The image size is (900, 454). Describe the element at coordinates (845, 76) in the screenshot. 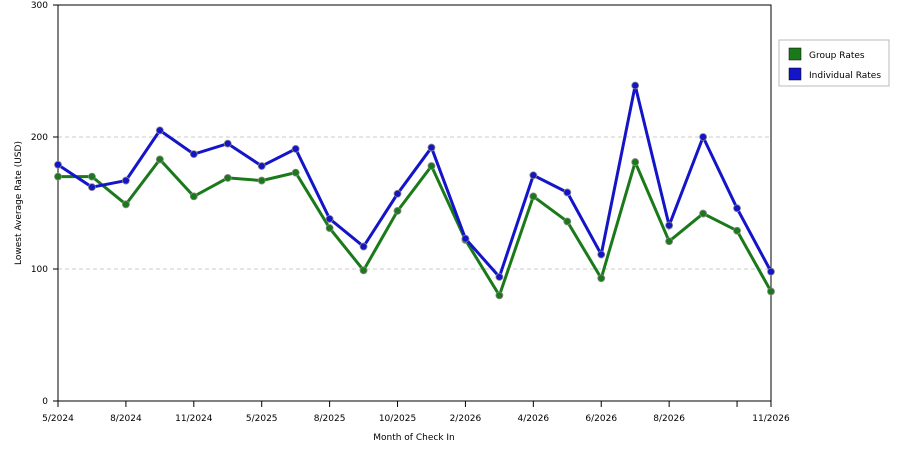

I see `legend-label: Individual Rates` at that location.